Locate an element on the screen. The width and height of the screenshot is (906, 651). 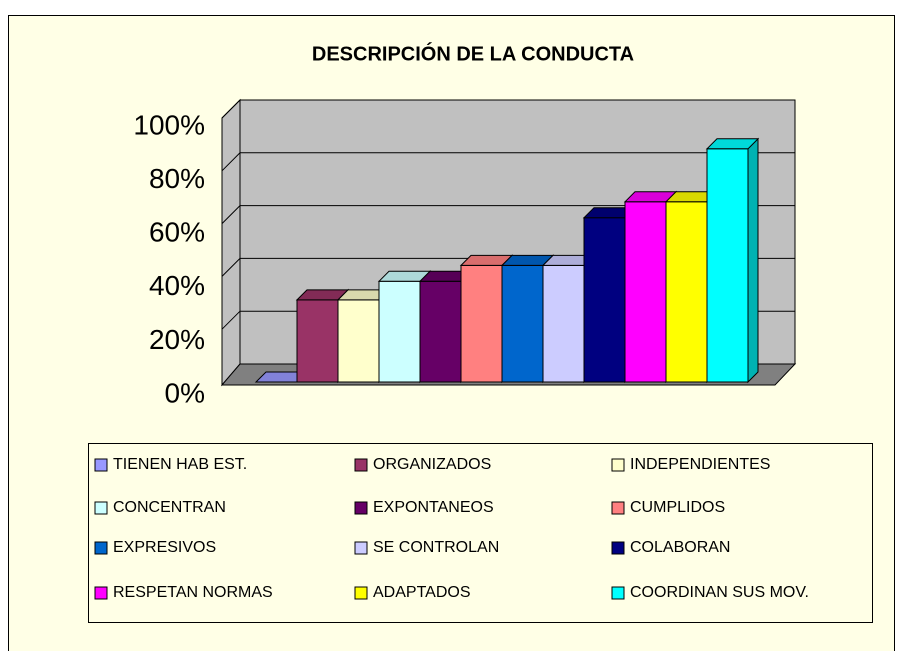
legend-label: COORDINAN SUS MOV. is located at coordinates (719, 592).